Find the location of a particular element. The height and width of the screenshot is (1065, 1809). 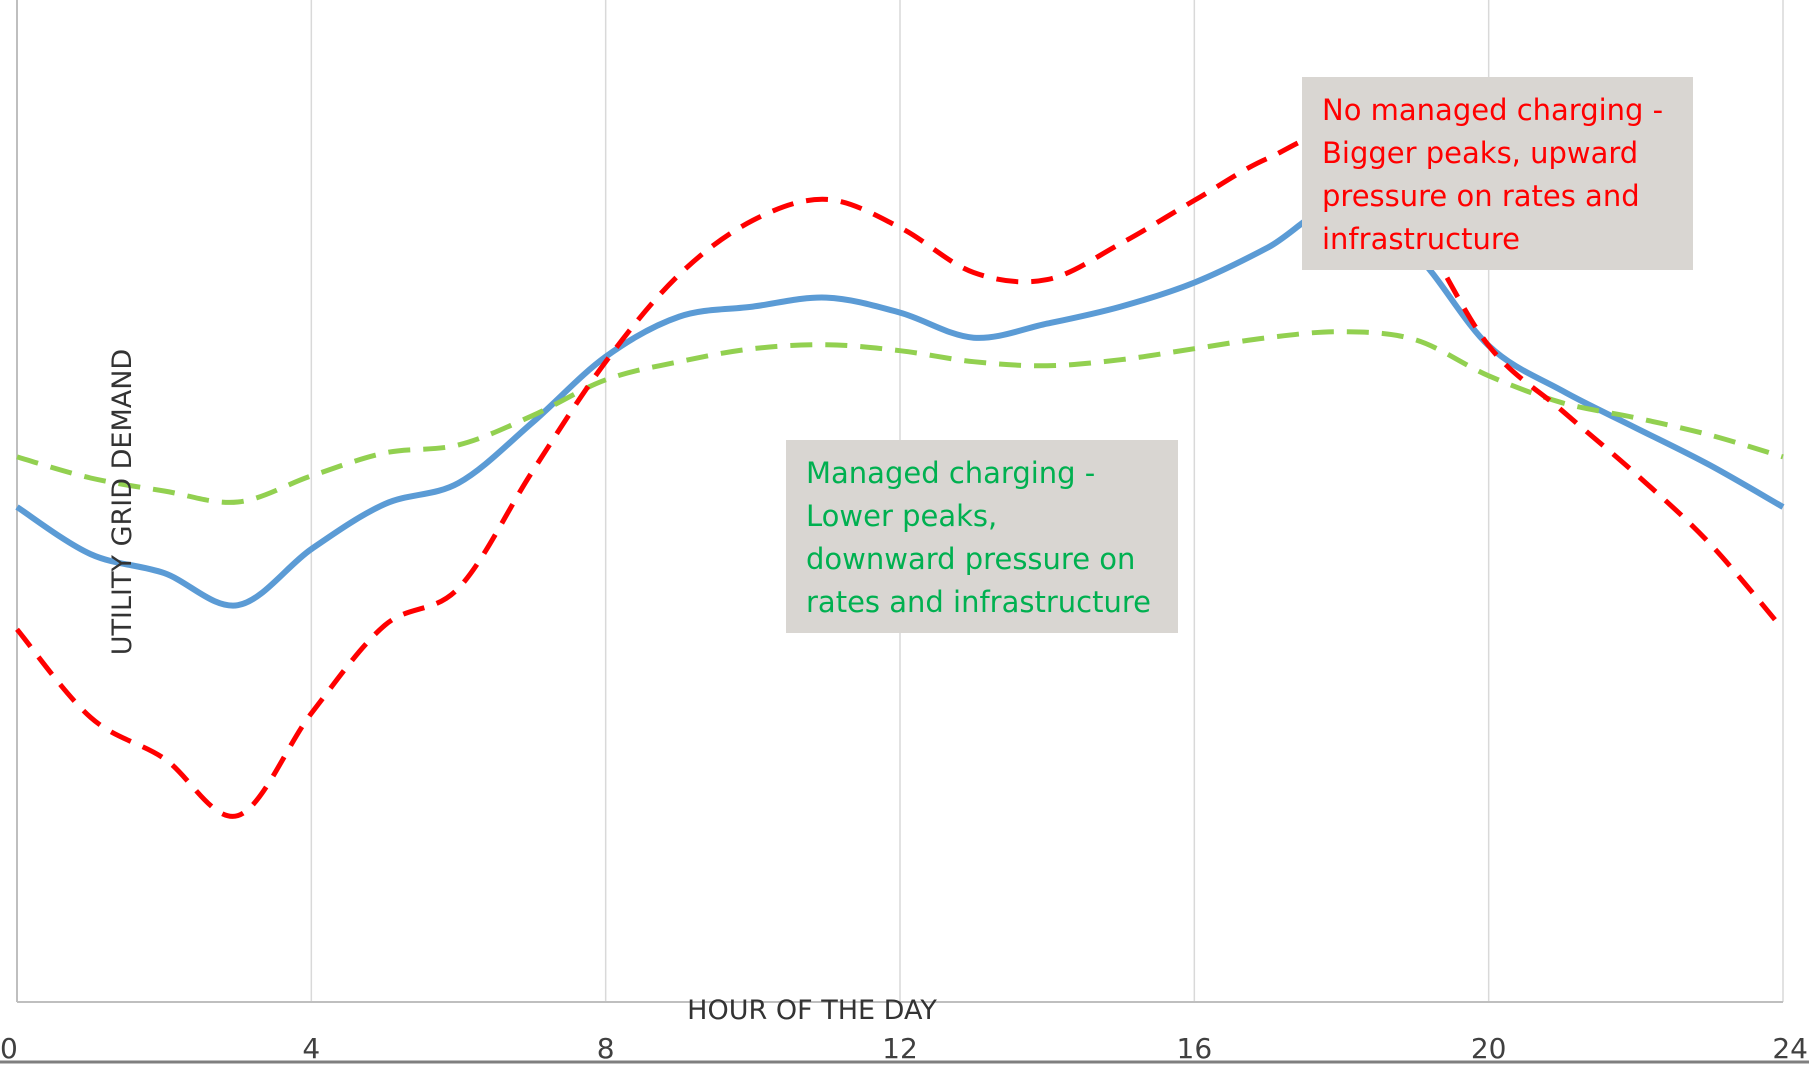

annotation-line-3: downward pressure on is located at coordinates (970, 559).